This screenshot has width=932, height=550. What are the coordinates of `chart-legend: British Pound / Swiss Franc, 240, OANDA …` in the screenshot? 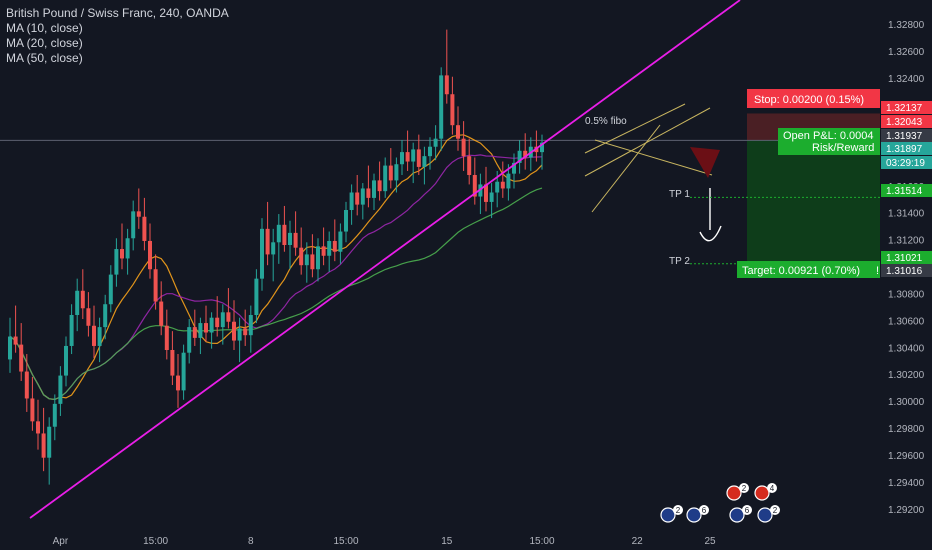 It's located at (117, 36).